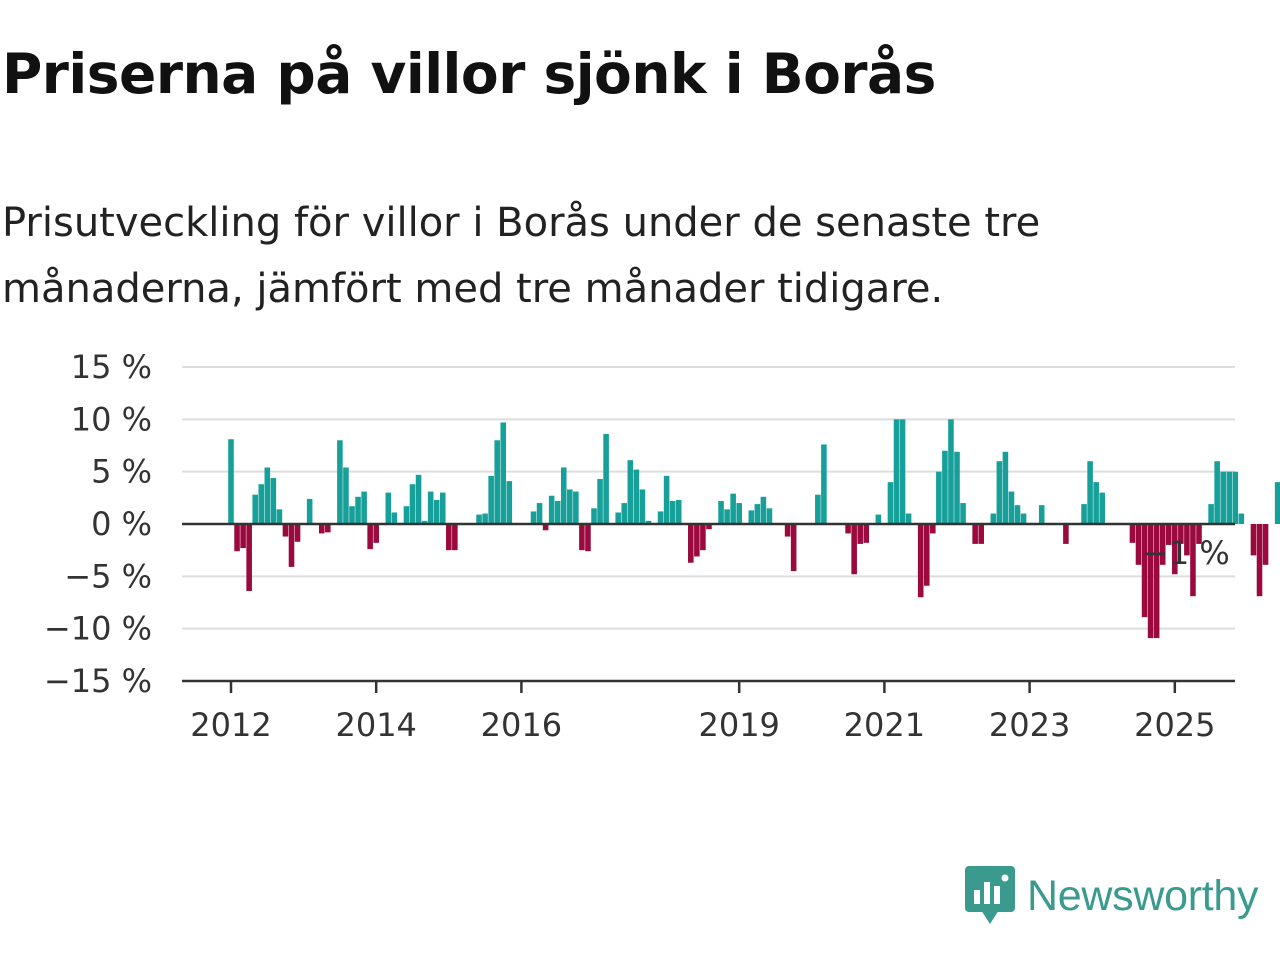  Describe the element at coordinates (1174, 725) in the screenshot. I see `x-tick-label: 2025` at that location.